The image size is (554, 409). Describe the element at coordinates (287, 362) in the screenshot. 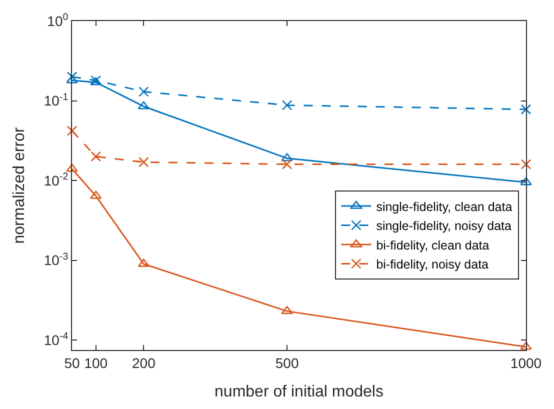

I see `x-tick-label: 500` at that location.